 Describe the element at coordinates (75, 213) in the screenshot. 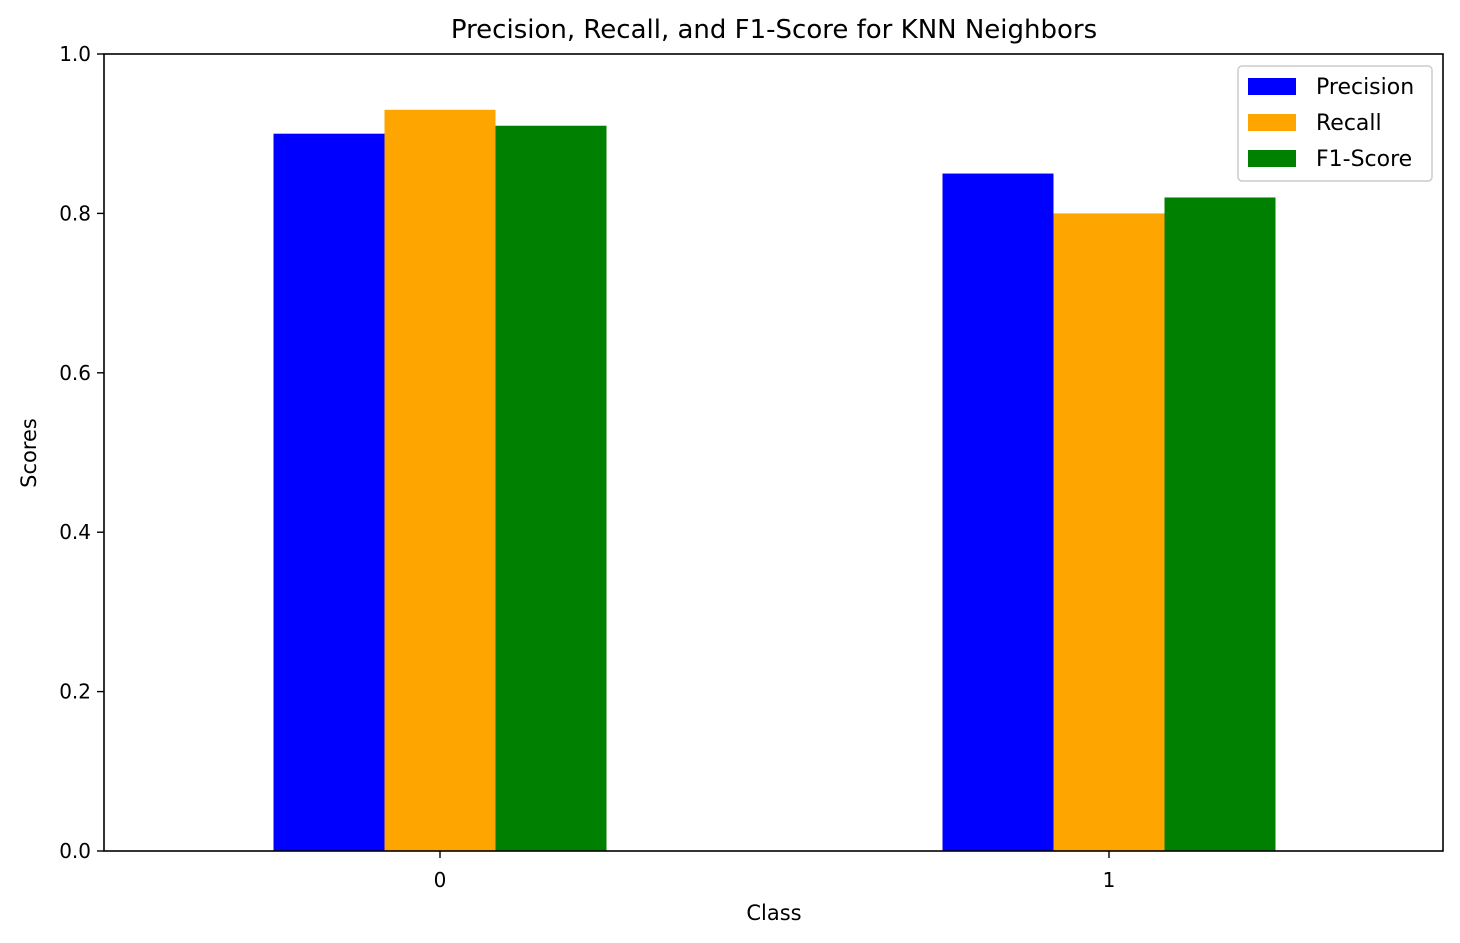

I see `y-tick-label: 0.8` at that location.